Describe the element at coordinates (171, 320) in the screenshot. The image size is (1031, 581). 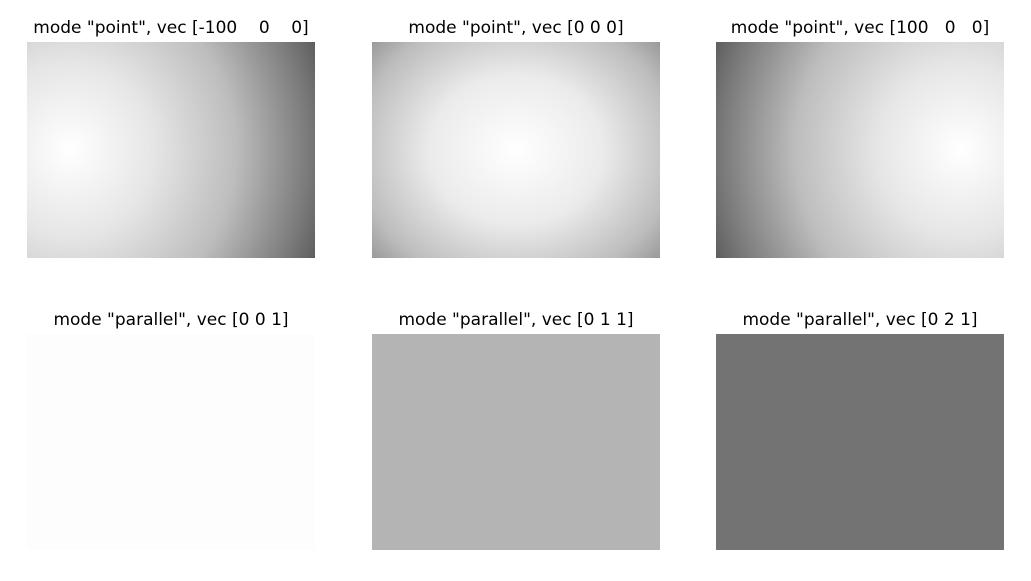
I see `panel-title: mode "parallel", vec [0 0 1]` at that location.